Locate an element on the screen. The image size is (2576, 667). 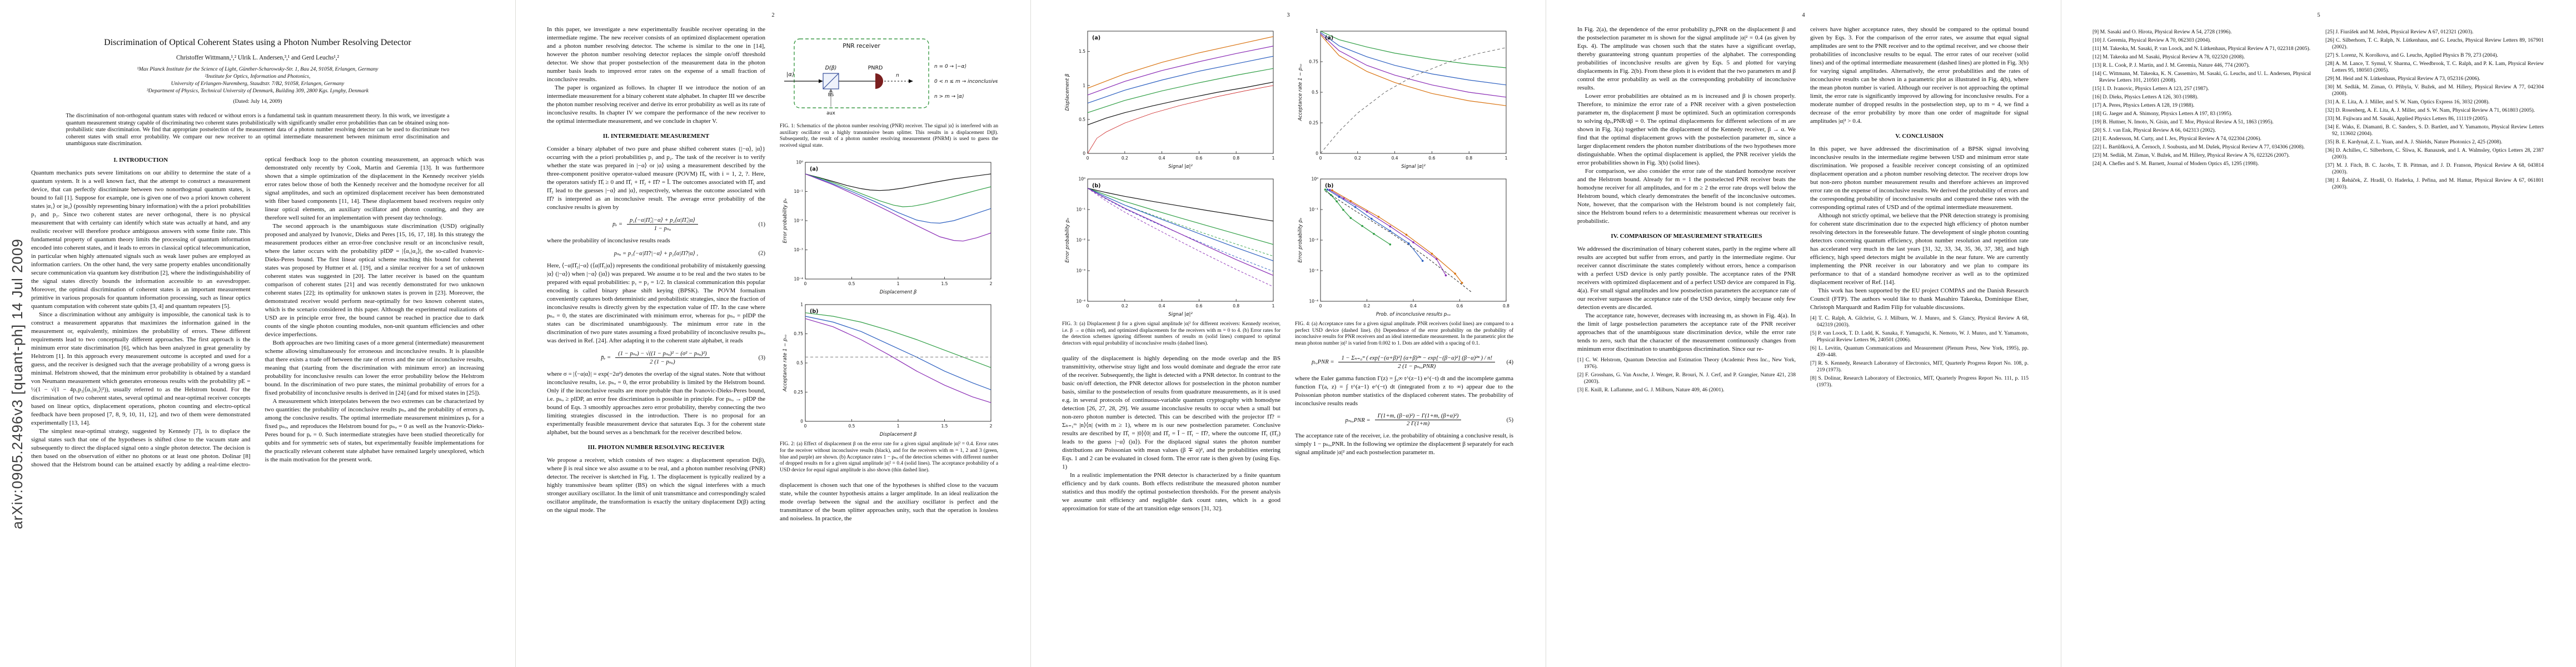
displacement-label: D(β) is located at coordinates (830, 68).